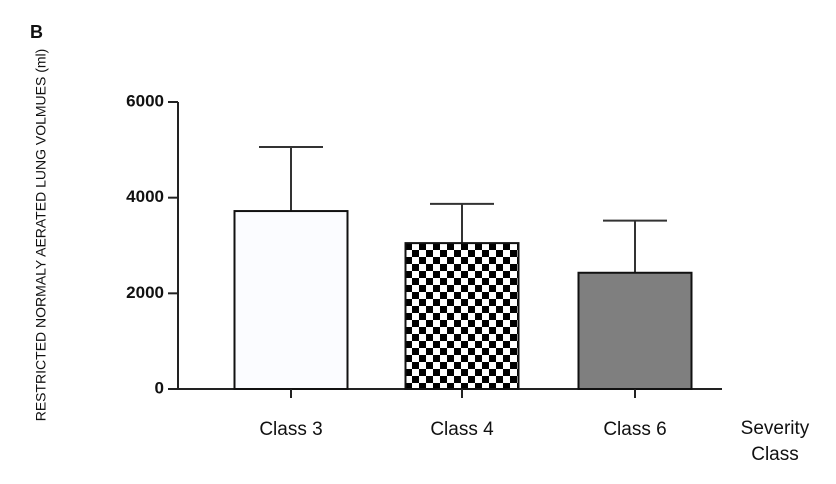  Describe the element at coordinates (462, 429) in the screenshot. I see `x-tick-label: Class 4` at that location.